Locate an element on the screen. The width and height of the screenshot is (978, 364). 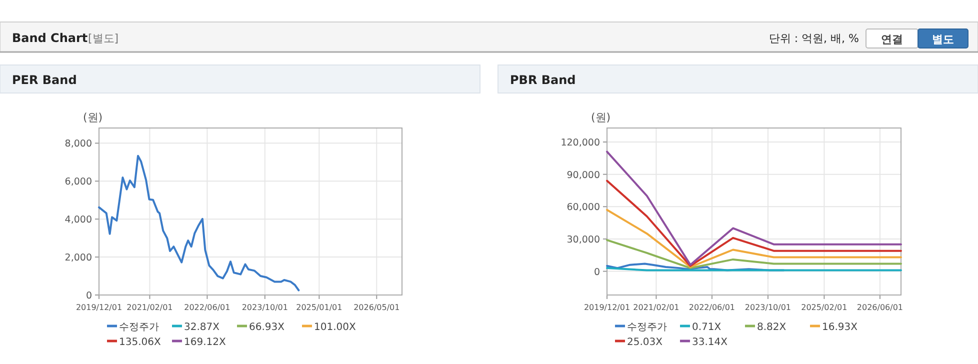
y-tick-label: 4,000 is located at coordinates (78, 220).